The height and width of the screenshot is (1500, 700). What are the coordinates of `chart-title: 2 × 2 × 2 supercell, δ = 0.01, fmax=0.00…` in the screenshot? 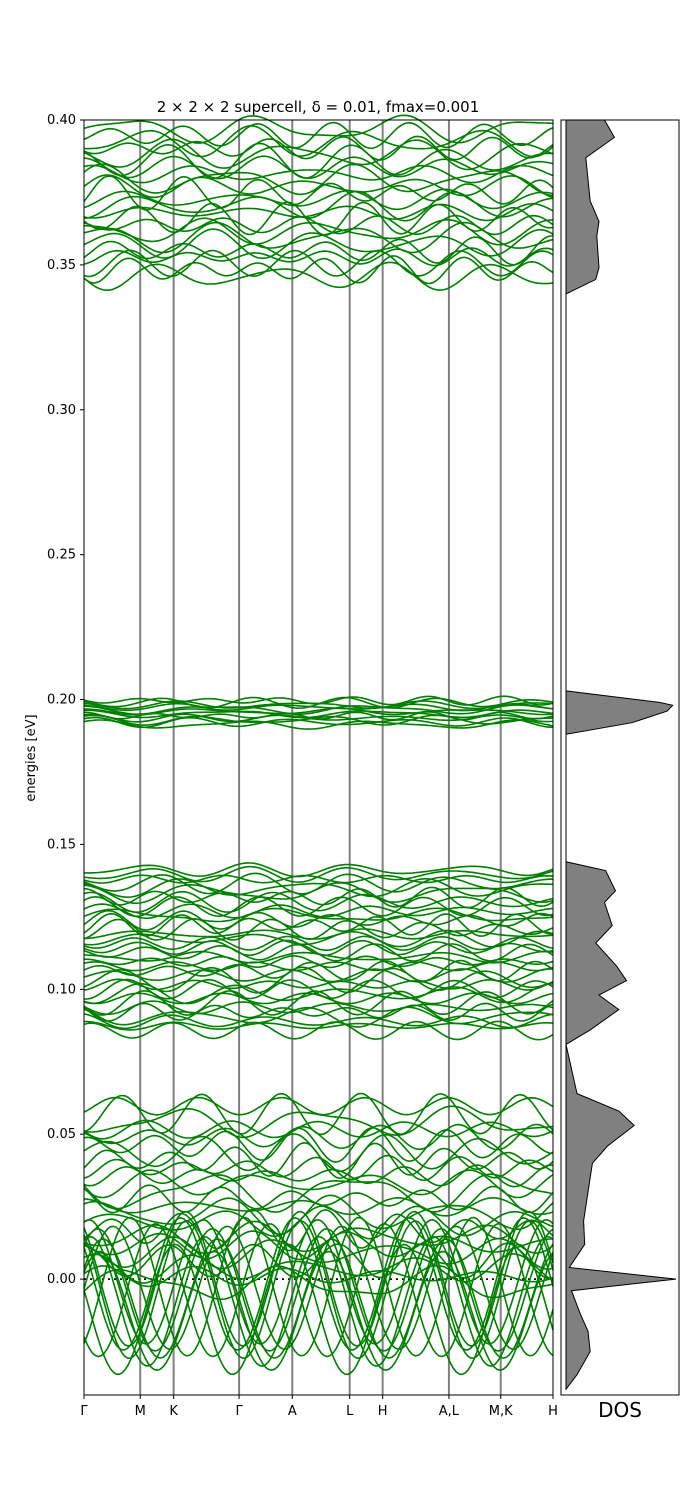 It's located at (318, 107).